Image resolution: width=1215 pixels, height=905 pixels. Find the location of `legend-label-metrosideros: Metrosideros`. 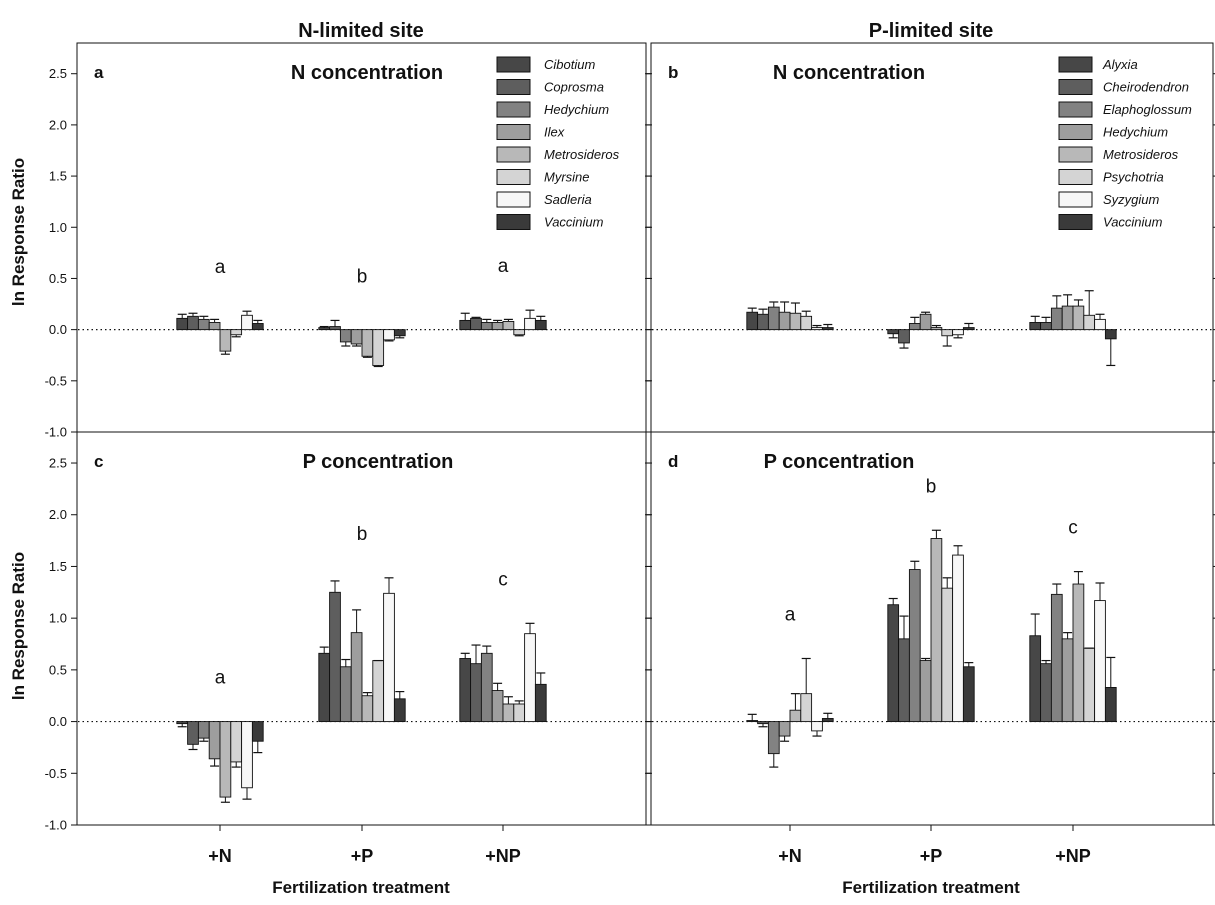

legend-label-metrosideros: Metrosideros is located at coordinates (1141, 154).